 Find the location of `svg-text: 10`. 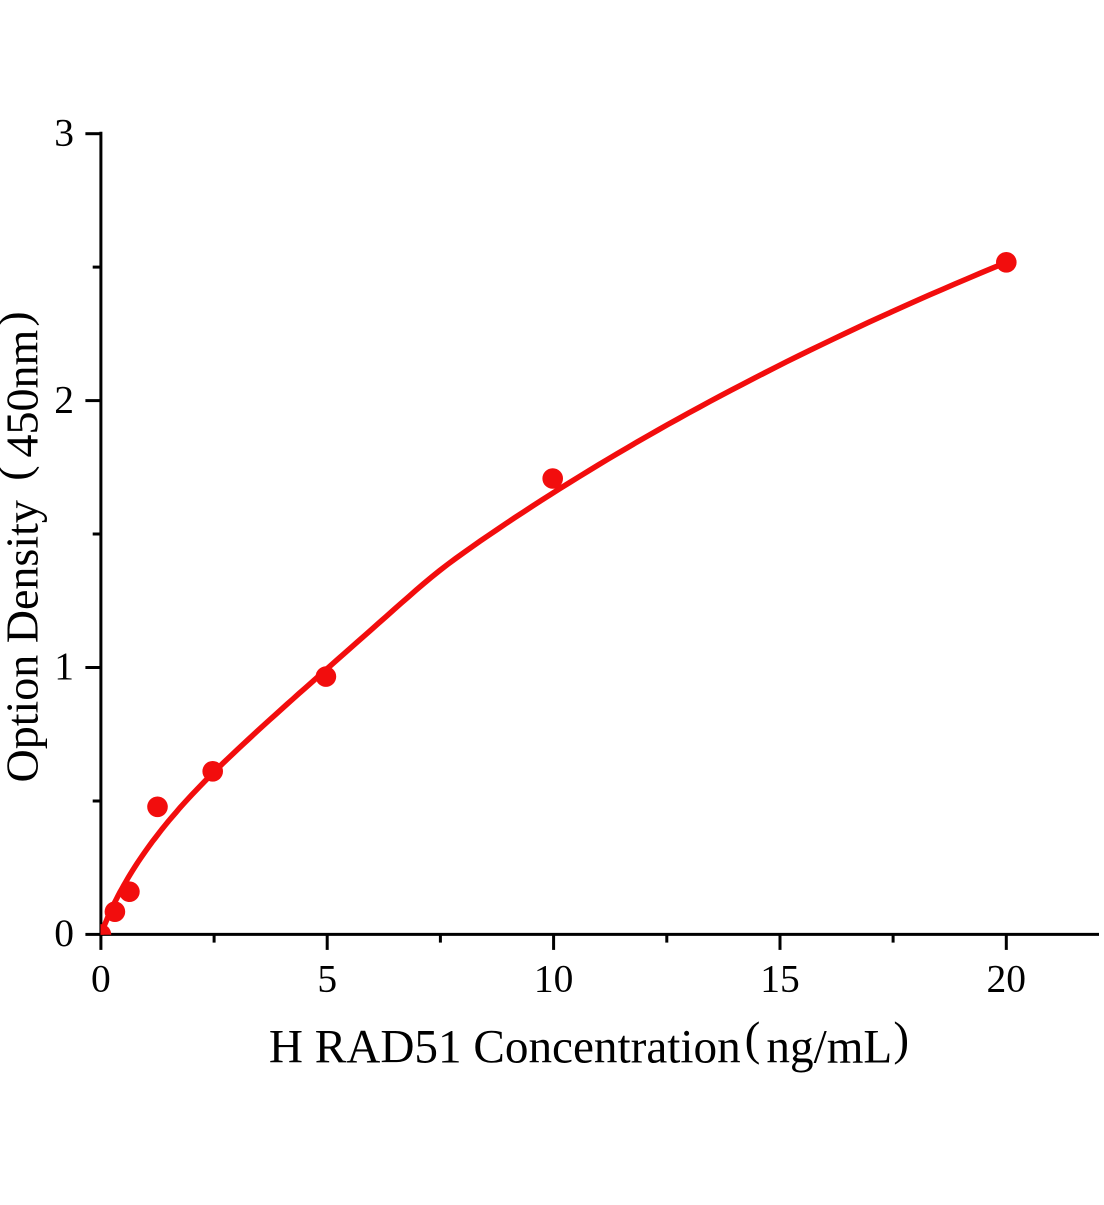

svg-text: 10 is located at coordinates (554, 979).